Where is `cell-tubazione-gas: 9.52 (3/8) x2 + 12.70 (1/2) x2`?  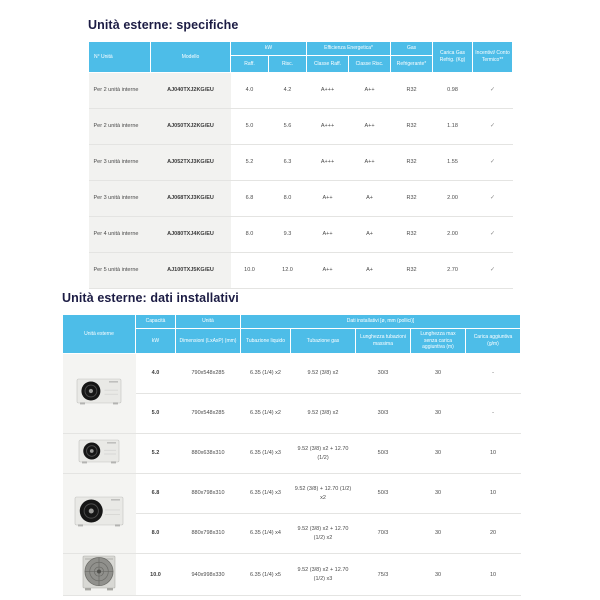
cell-tubazione-gas: 9.52 (3/8) x2 + 12.70 (1/2) x2 is located at coordinates (323, 533).